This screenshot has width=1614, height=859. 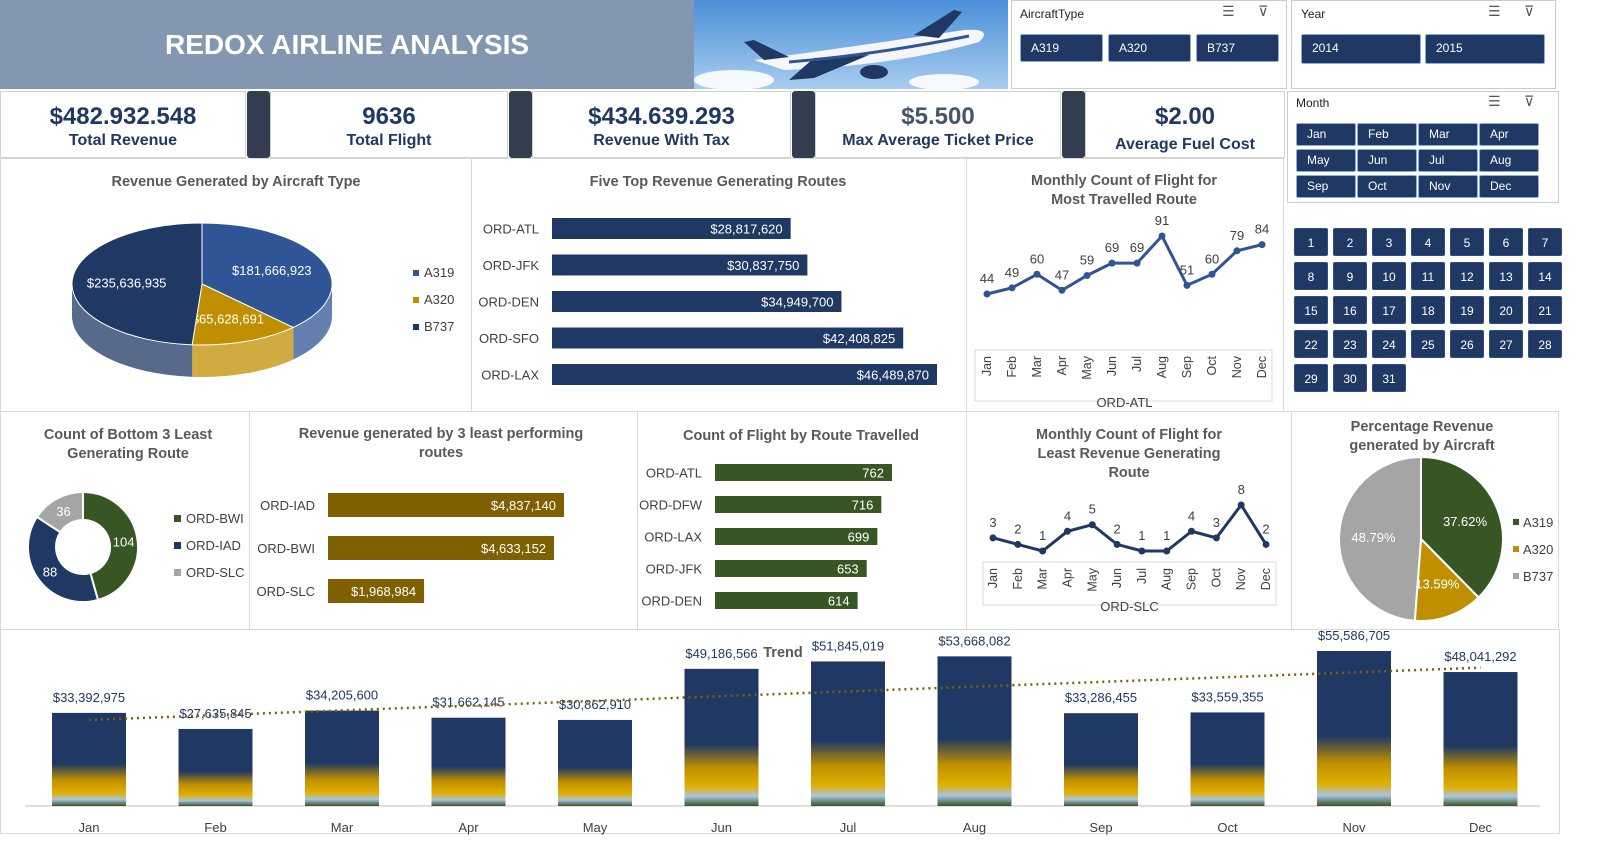 I want to click on day-13-button: 13, so click(x=1506, y=276).